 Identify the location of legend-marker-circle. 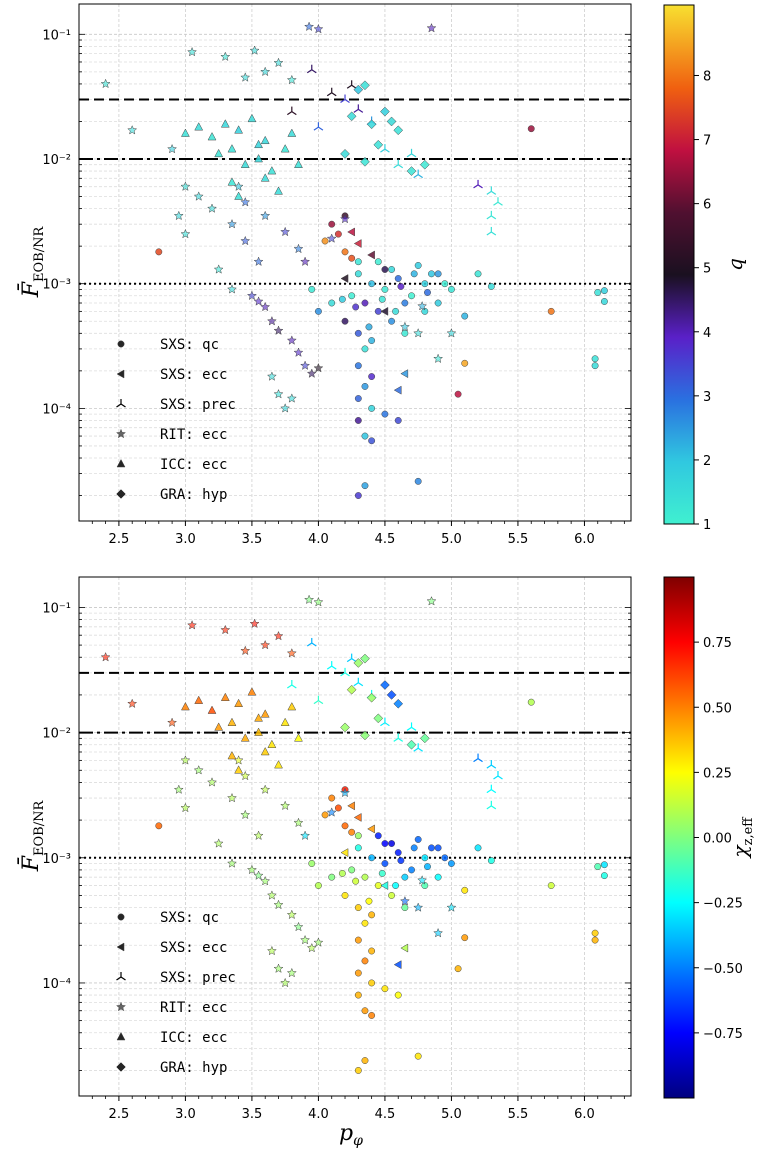
(121, 917).